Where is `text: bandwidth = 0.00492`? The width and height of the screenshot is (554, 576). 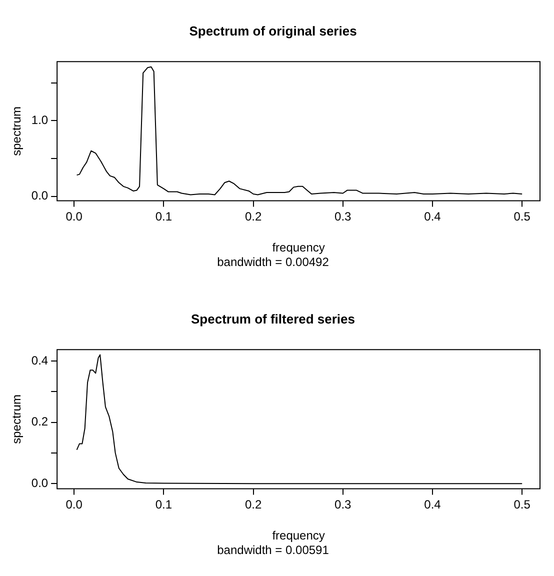 text: bandwidth = 0.00492 is located at coordinates (273, 262).